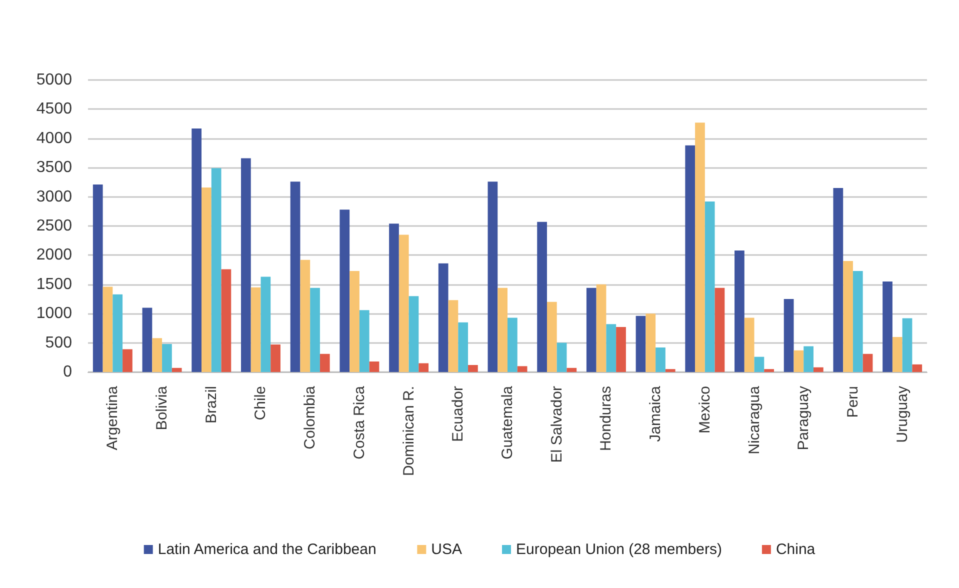  I want to click on y-tick-label: 3500, so click(54, 167).